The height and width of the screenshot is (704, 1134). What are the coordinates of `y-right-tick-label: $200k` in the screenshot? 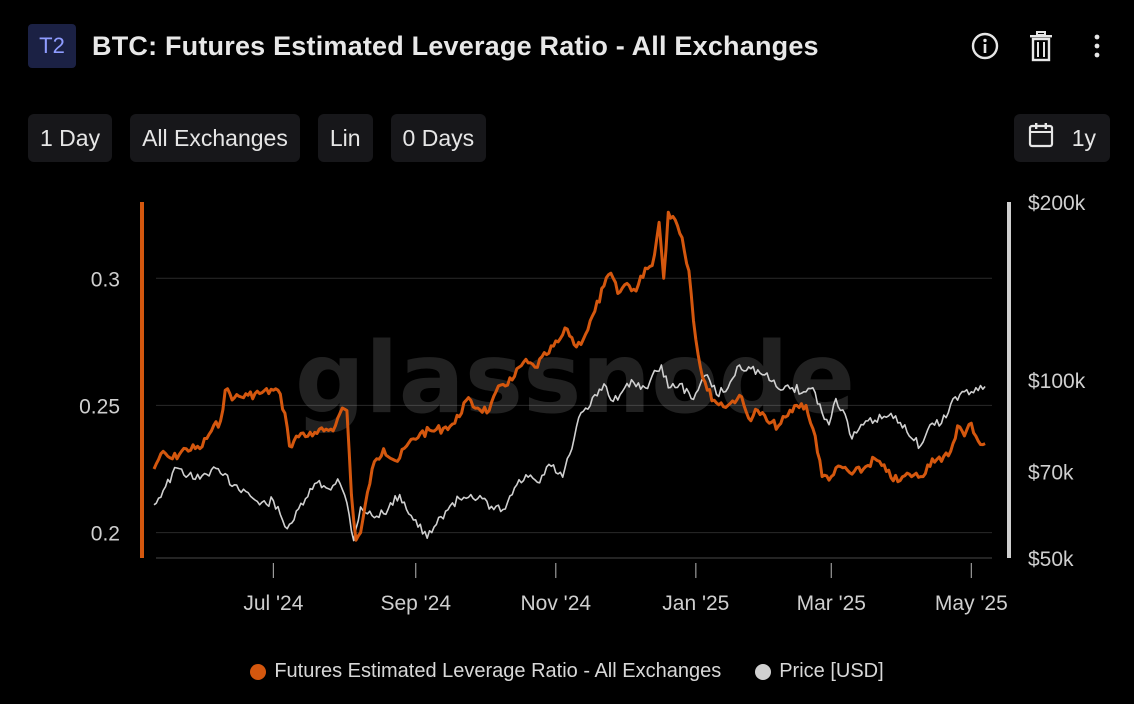 It's located at (1057, 203).